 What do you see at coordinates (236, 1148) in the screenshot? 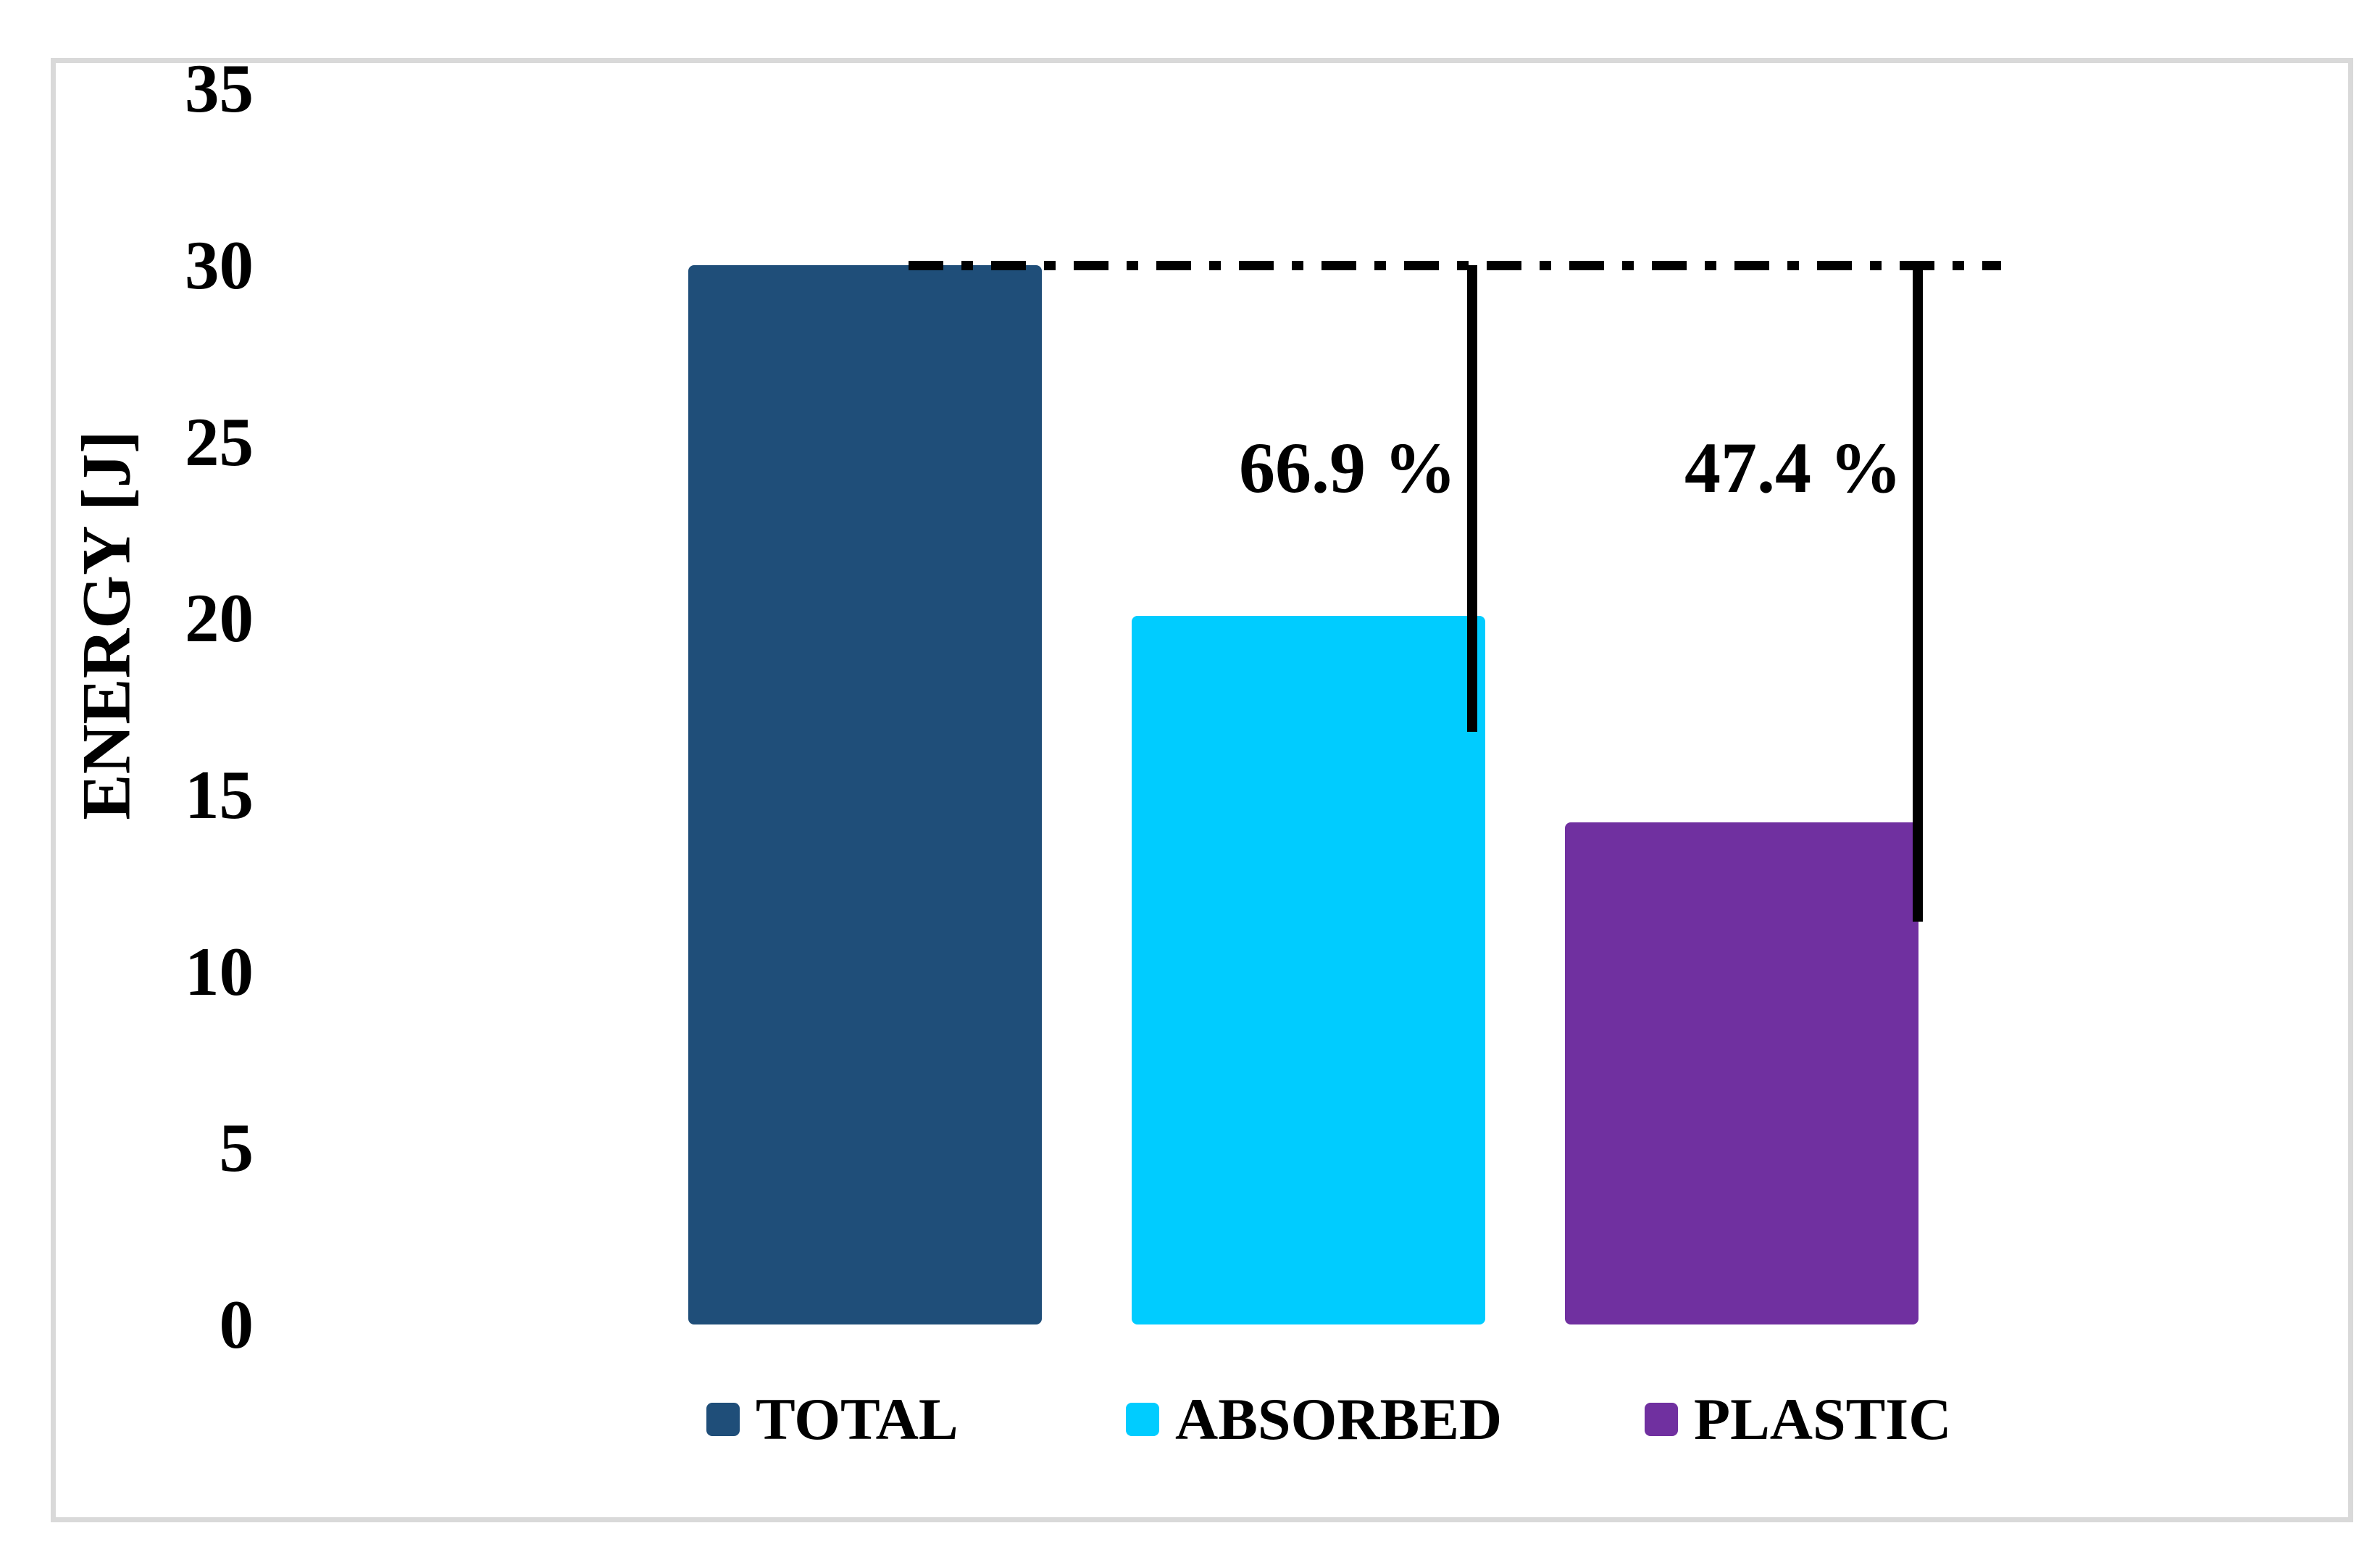
I see `y-tick-label-5: 5` at bounding box center [236, 1148].